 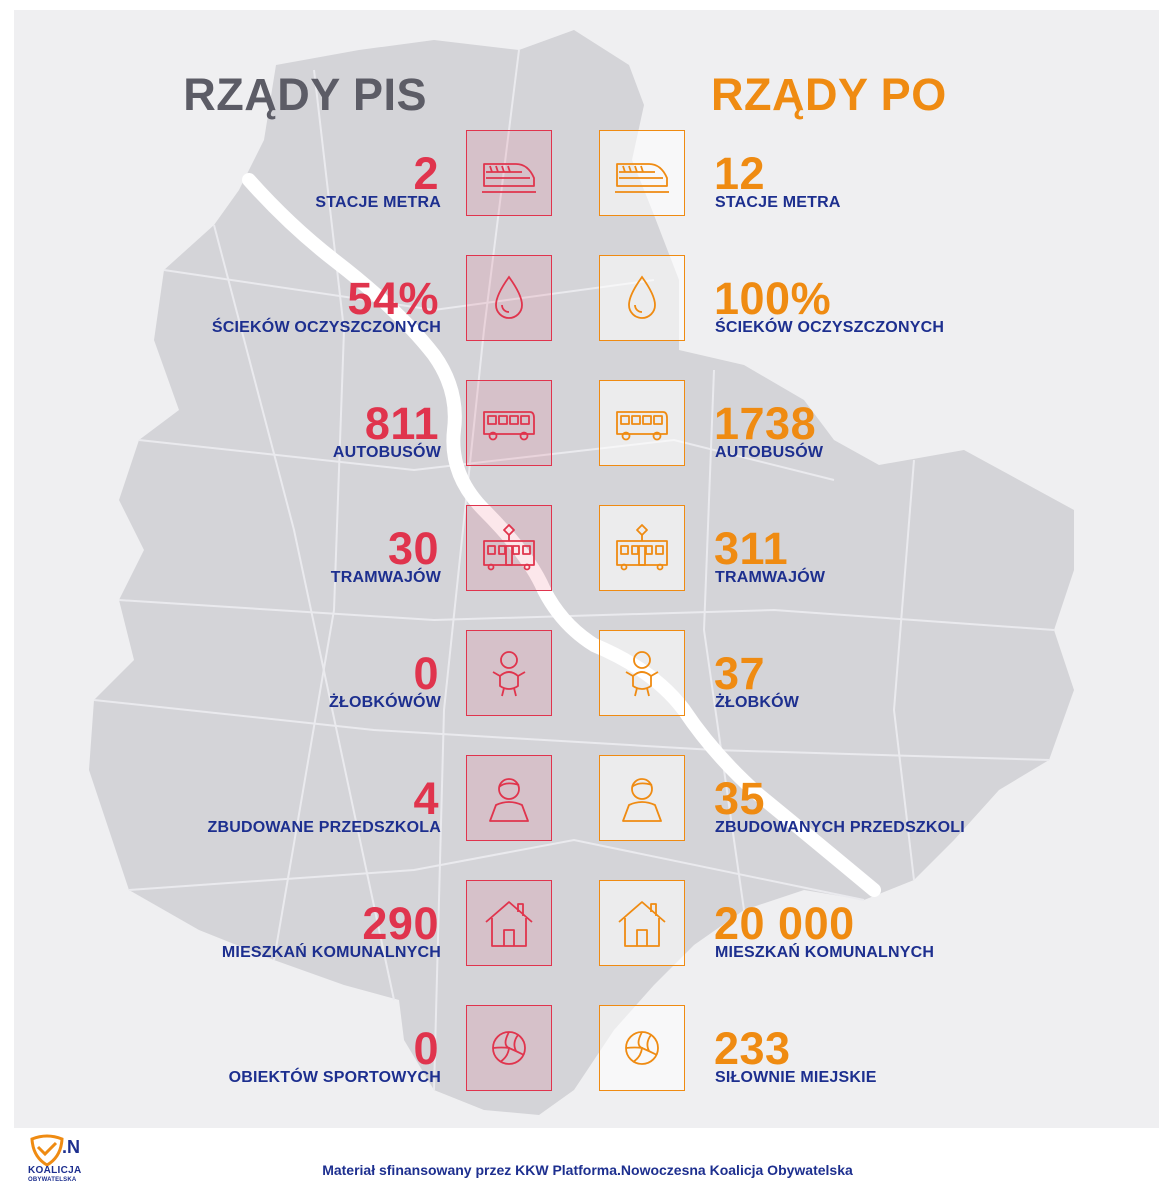 I want to click on po-value: 20 000, so click(x=784, y=923).